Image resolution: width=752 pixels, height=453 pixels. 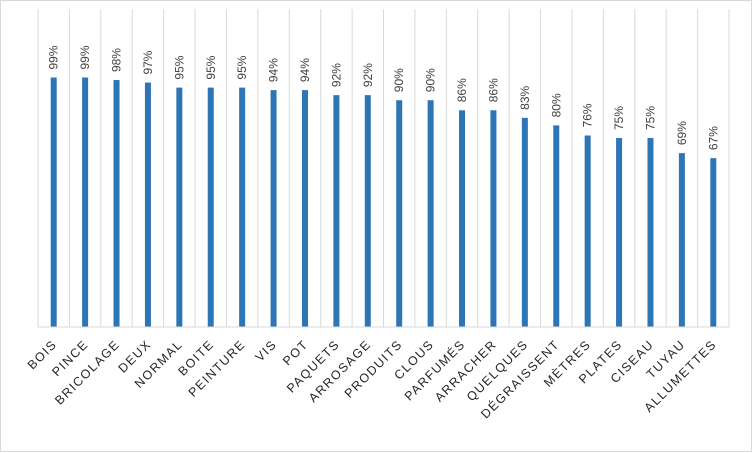 I want to click on data-label: 83%, so click(x=525, y=97).